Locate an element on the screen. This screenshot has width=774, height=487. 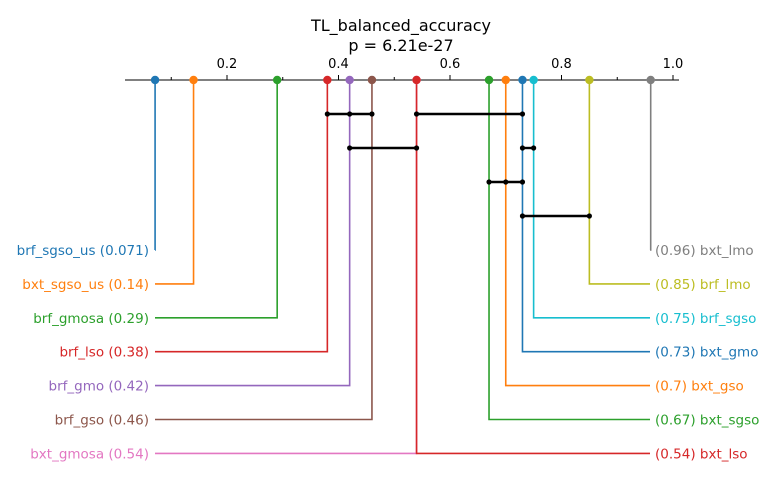
label-bxt_gso: (0.7) bxt_gso is located at coordinates (699, 387).